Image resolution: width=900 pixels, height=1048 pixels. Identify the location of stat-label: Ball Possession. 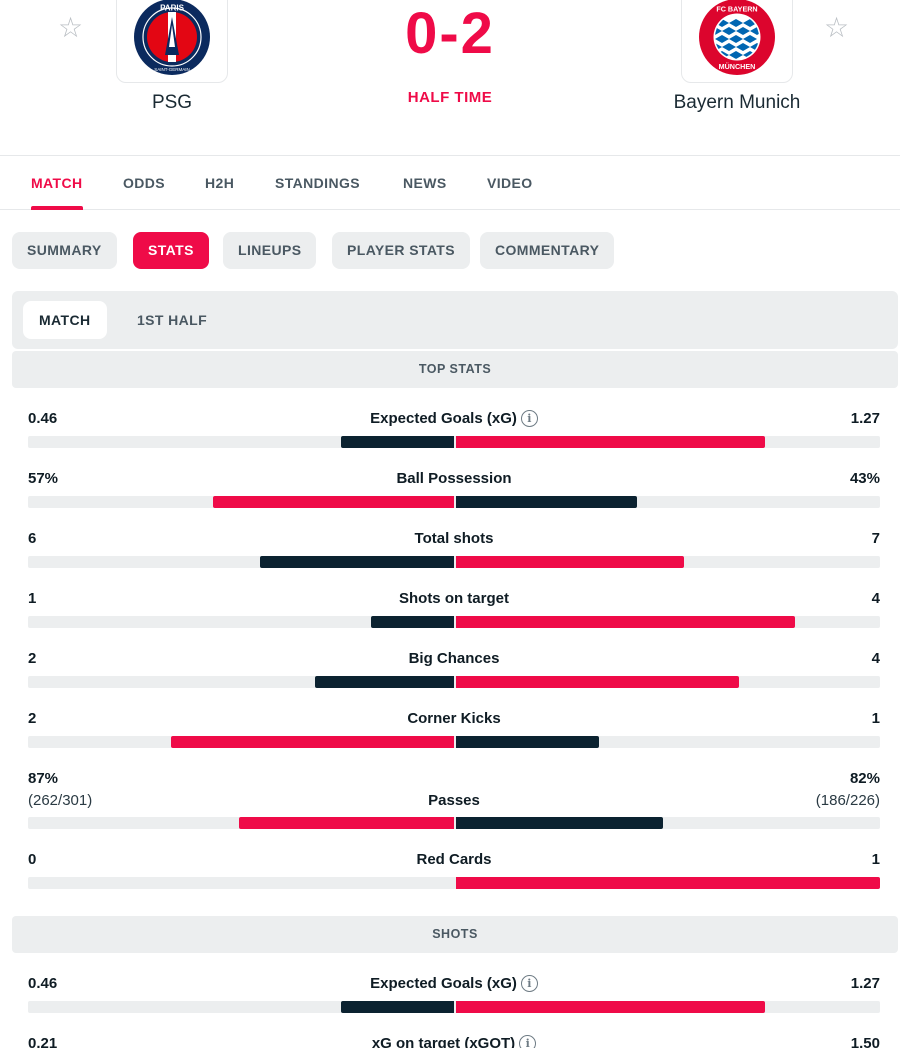
(454, 478).